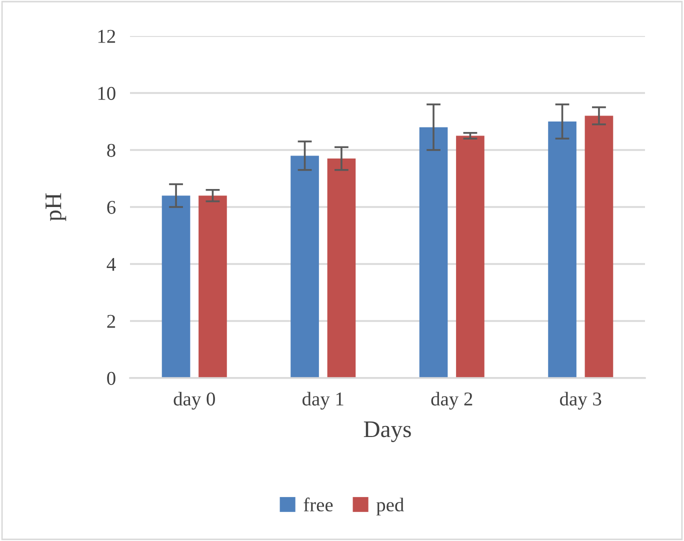 This screenshot has width=684, height=541. I want to click on x-axis-title: Days, so click(387, 432).